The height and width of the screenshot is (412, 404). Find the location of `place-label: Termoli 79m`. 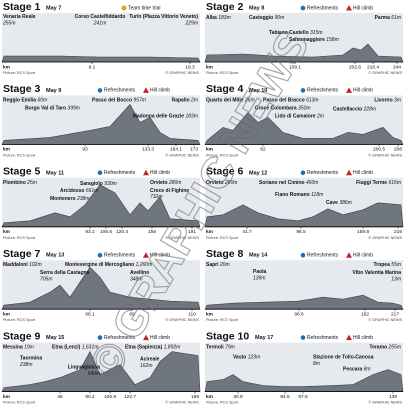

place-label: Termoli 79m is located at coordinates (220, 348).